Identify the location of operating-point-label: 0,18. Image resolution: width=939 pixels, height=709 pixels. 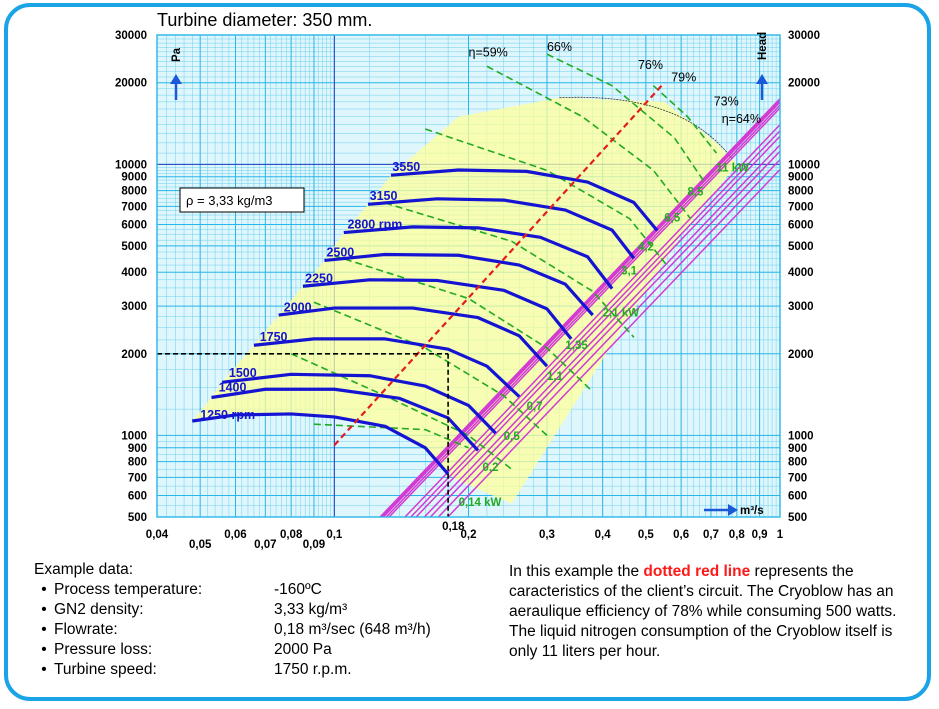
(453, 527).